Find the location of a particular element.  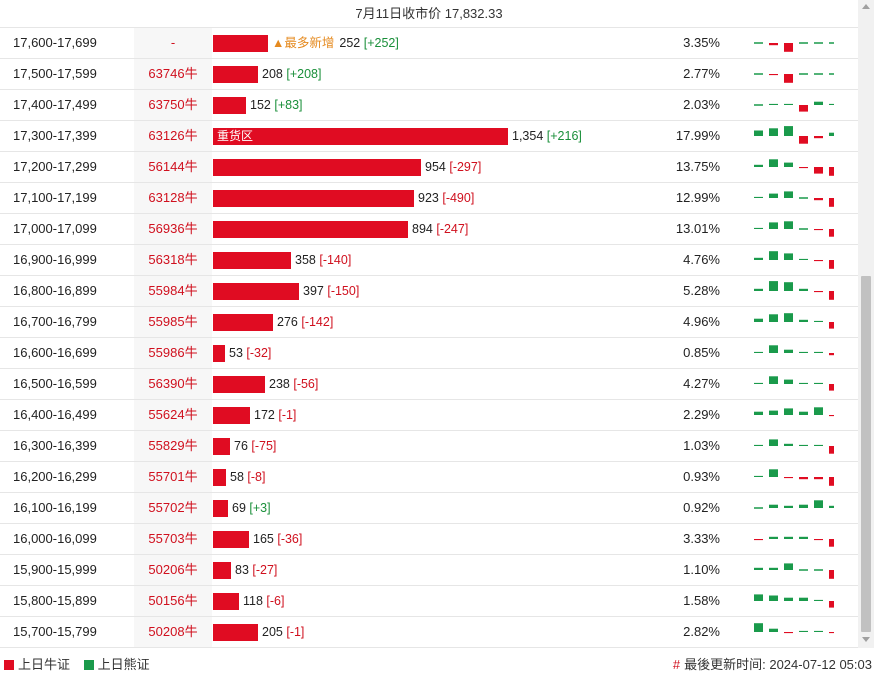

count-number: 118 is located at coordinates (253, 601).